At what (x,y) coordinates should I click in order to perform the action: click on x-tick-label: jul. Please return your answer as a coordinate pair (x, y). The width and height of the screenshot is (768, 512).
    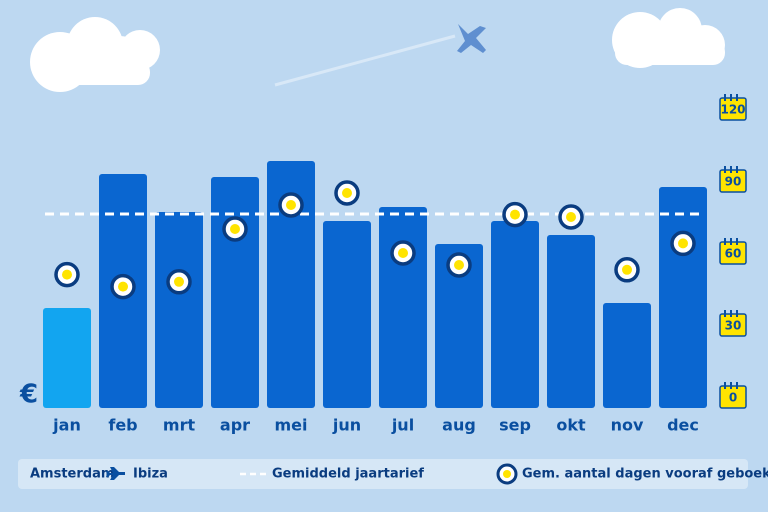
    Looking at the image, I should click on (402, 425).